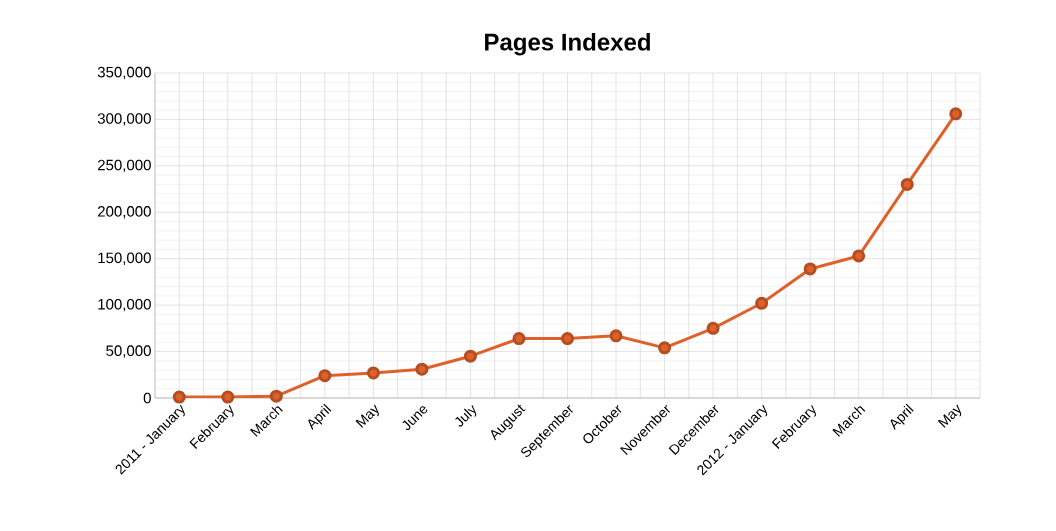  What do you see at coordinates (124, 73) in the screenshot?
I see `y-tick-label: 350,000` at bounding box center [124, 73].